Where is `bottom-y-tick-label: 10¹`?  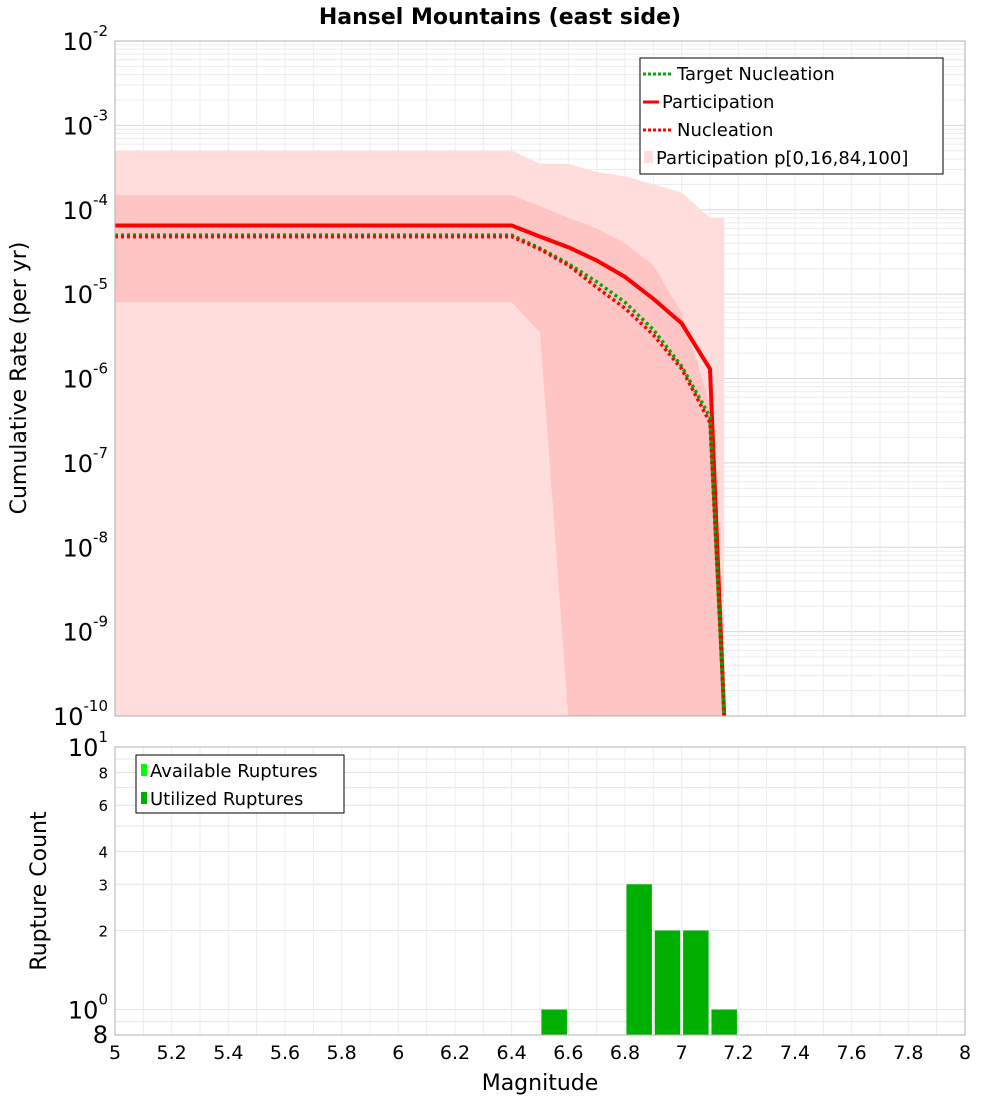 bottom-y-tick-label: 10¹ is located at coordinates (88, 745).